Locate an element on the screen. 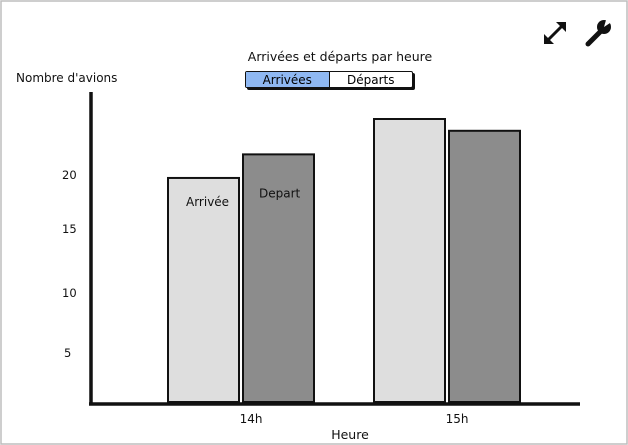 This screenshot has height=445, width=628. y-tick-label-5: 5 is located at coordinates (67, 353).